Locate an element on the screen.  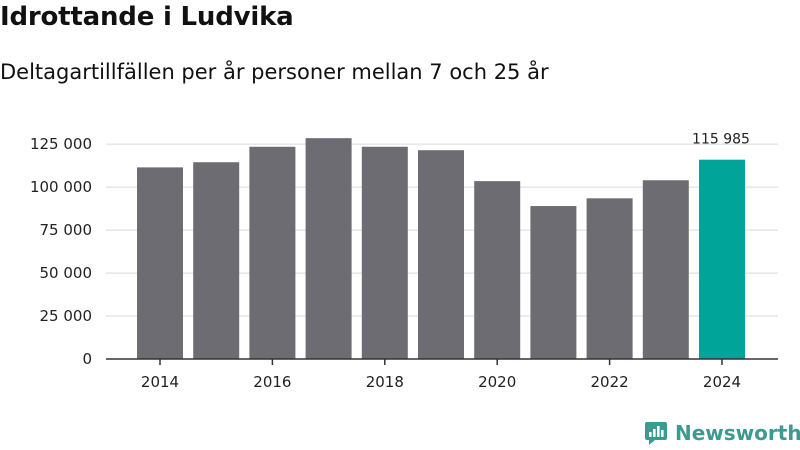
bar-2018 is located at coordinates (384, 252).